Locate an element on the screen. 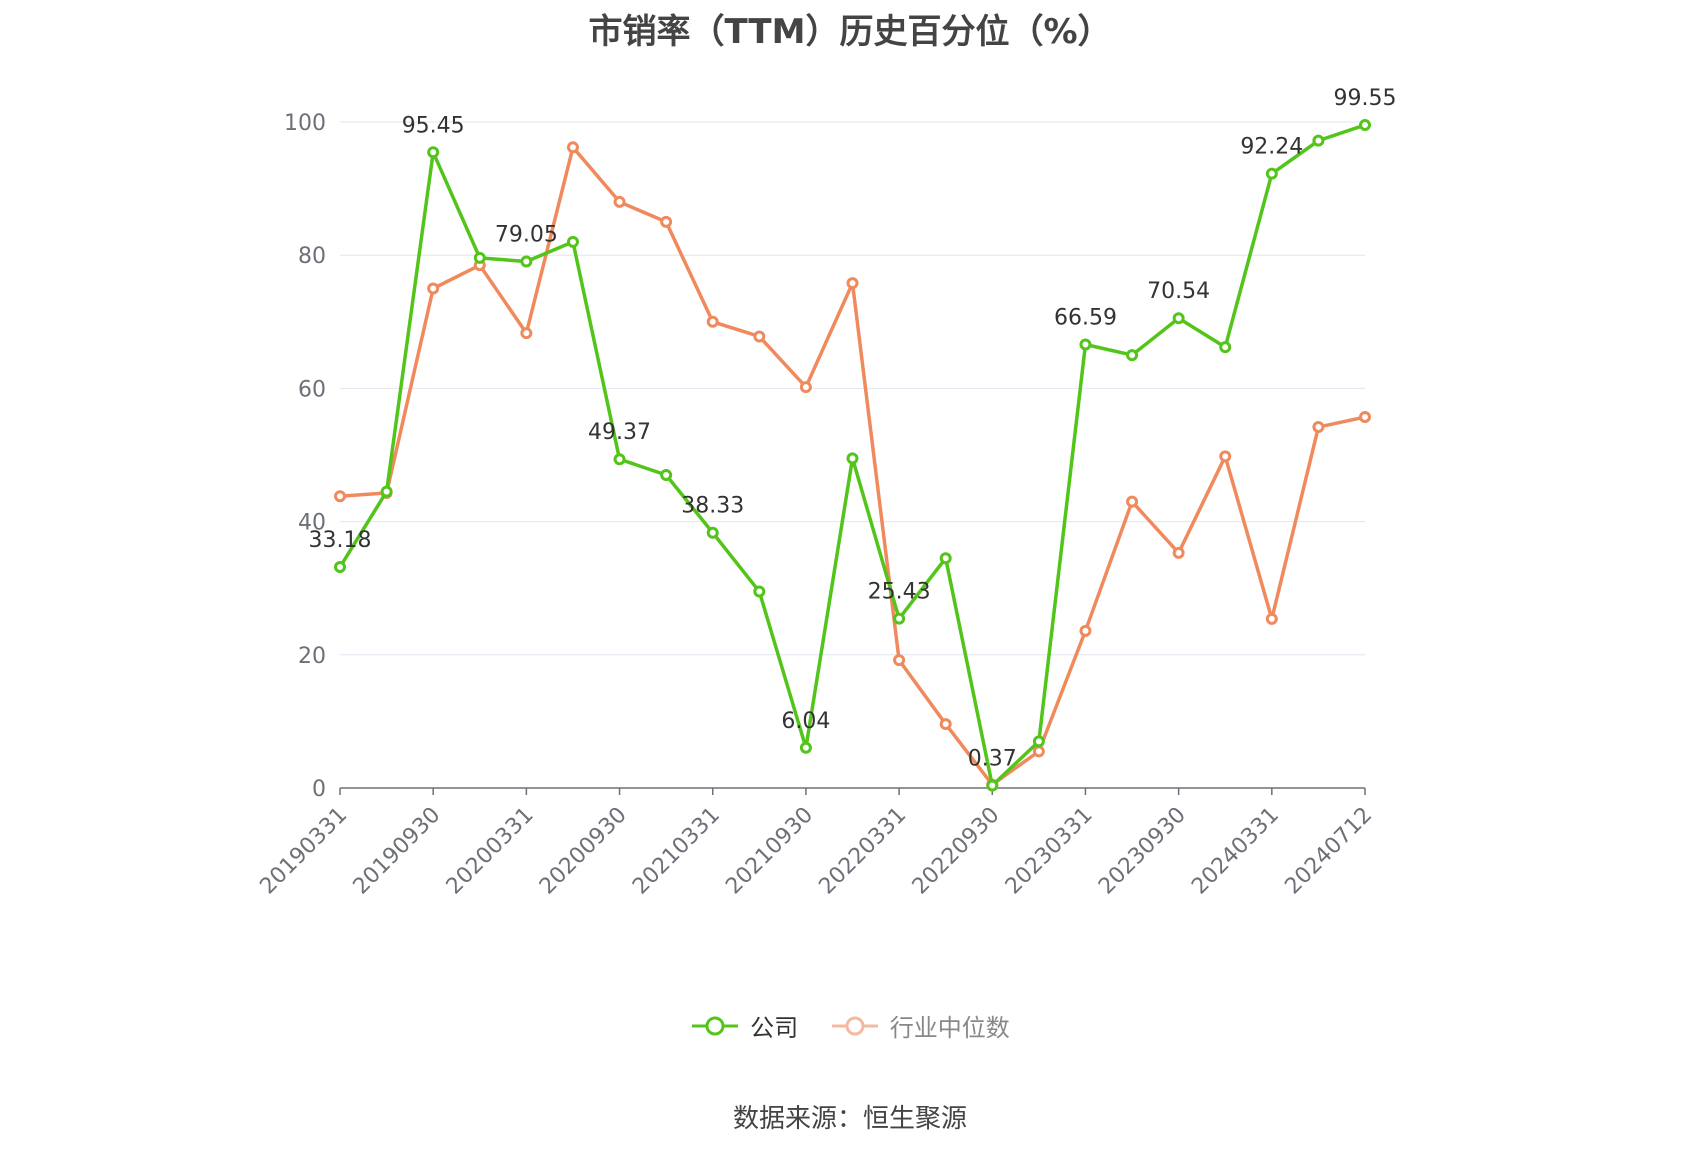 The height and width of the screenshot is (1150, 1700). y-tick-label: 0 is located at coordinates (319, 789).